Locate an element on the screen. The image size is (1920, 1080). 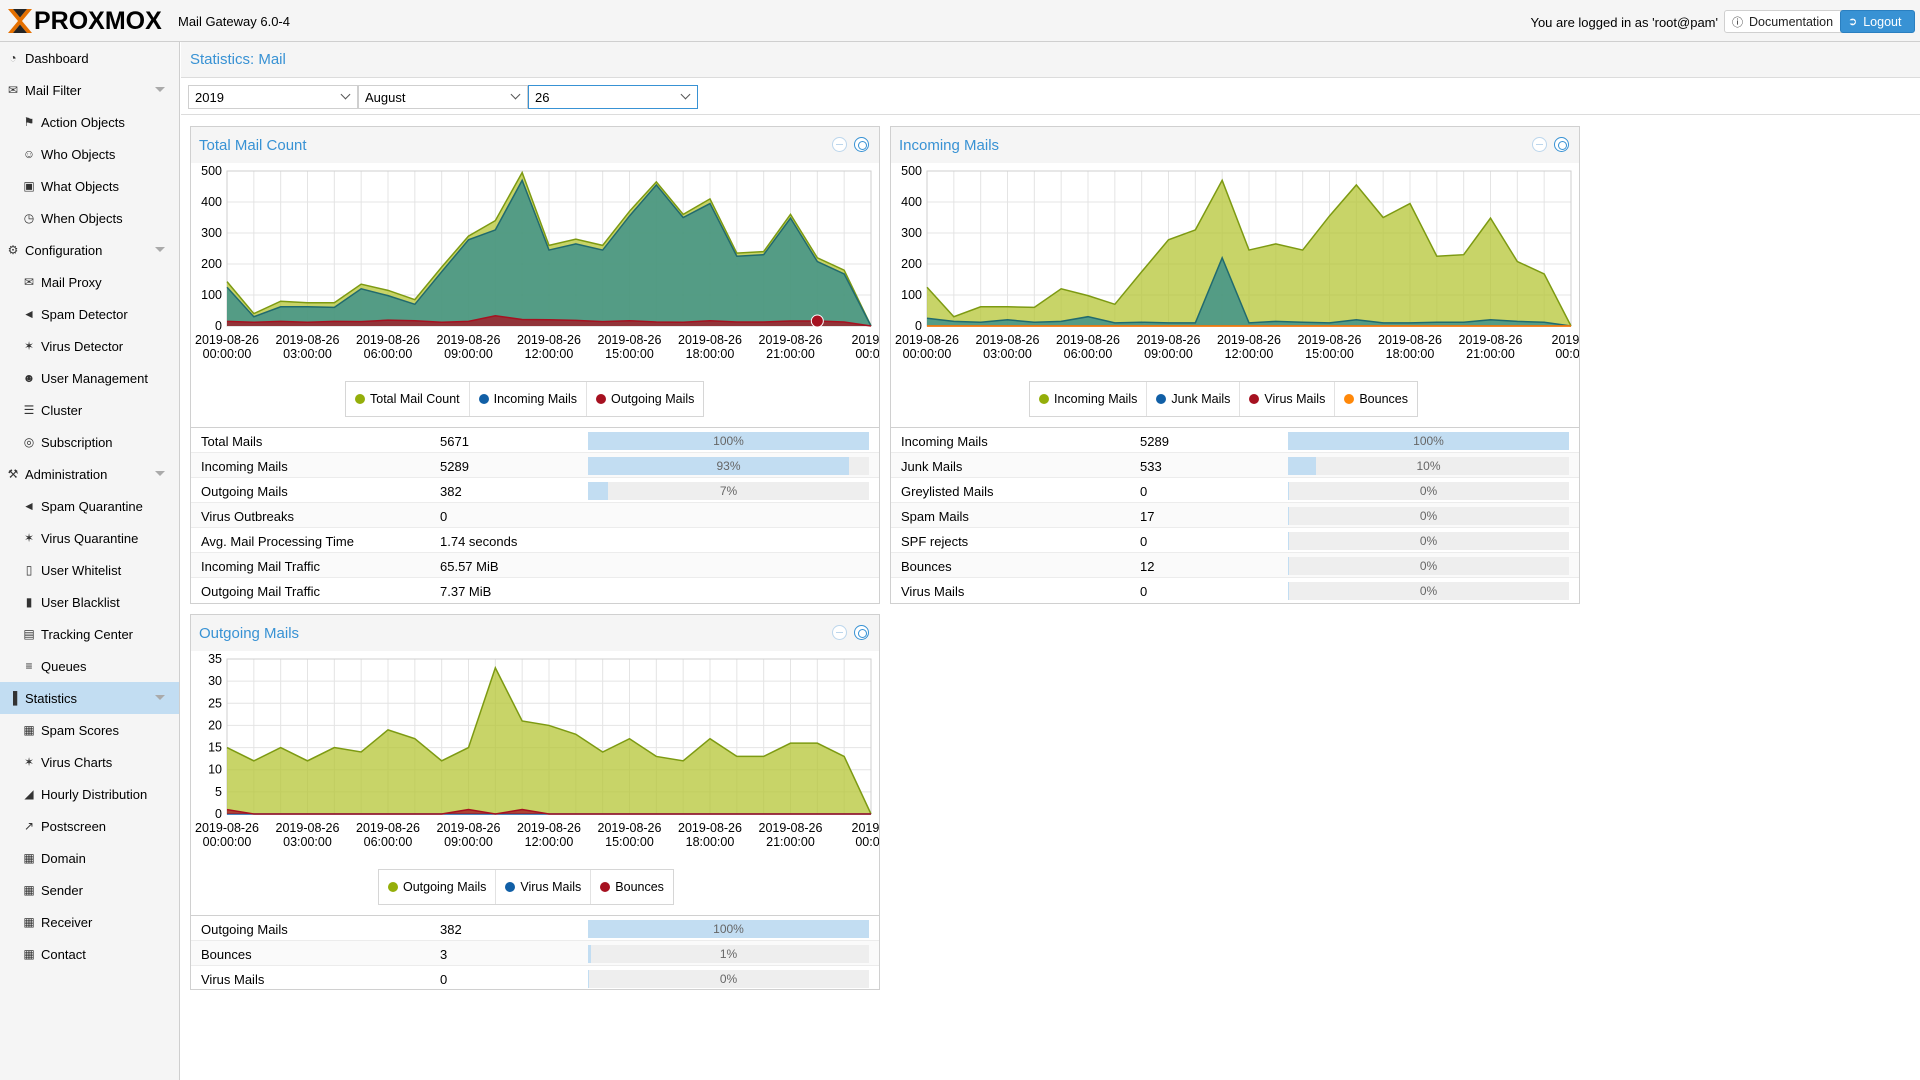
sidebar-item-statistics: ▐ Statistics is located at coordinates (89, 698).